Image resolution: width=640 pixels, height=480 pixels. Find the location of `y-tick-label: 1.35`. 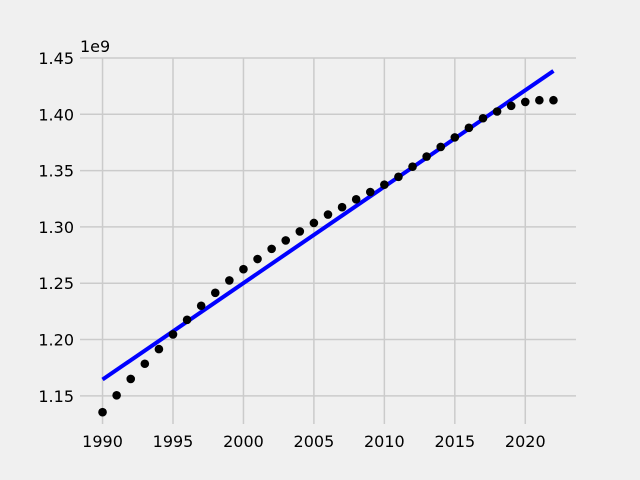

y-tick-label: 1.35 is located at coordinates (56, 171).